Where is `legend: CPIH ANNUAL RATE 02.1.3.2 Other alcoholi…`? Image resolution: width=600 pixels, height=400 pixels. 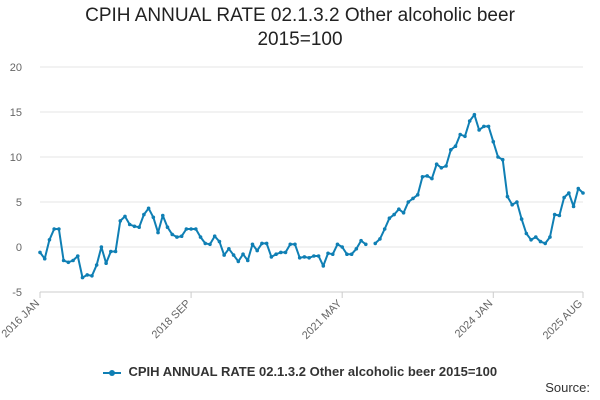 legend: CPIH ANNUAL RATE 02.1.3.2 Other alcoholi… is located at coordinates (300, 371).